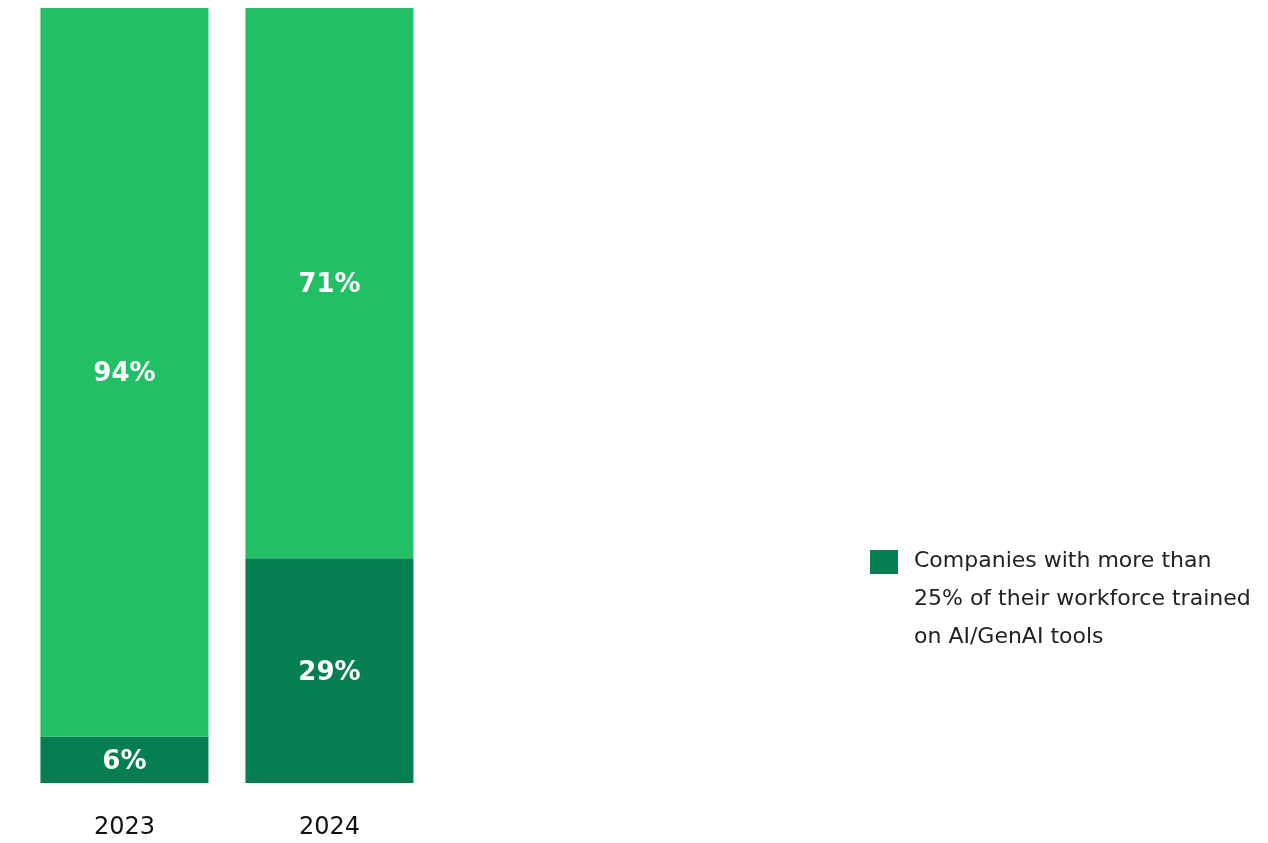  What do you see at coordinates (329, 826) in the screenshot?
I see `x-tick-label: 2024` at bounding box center [329, 826].